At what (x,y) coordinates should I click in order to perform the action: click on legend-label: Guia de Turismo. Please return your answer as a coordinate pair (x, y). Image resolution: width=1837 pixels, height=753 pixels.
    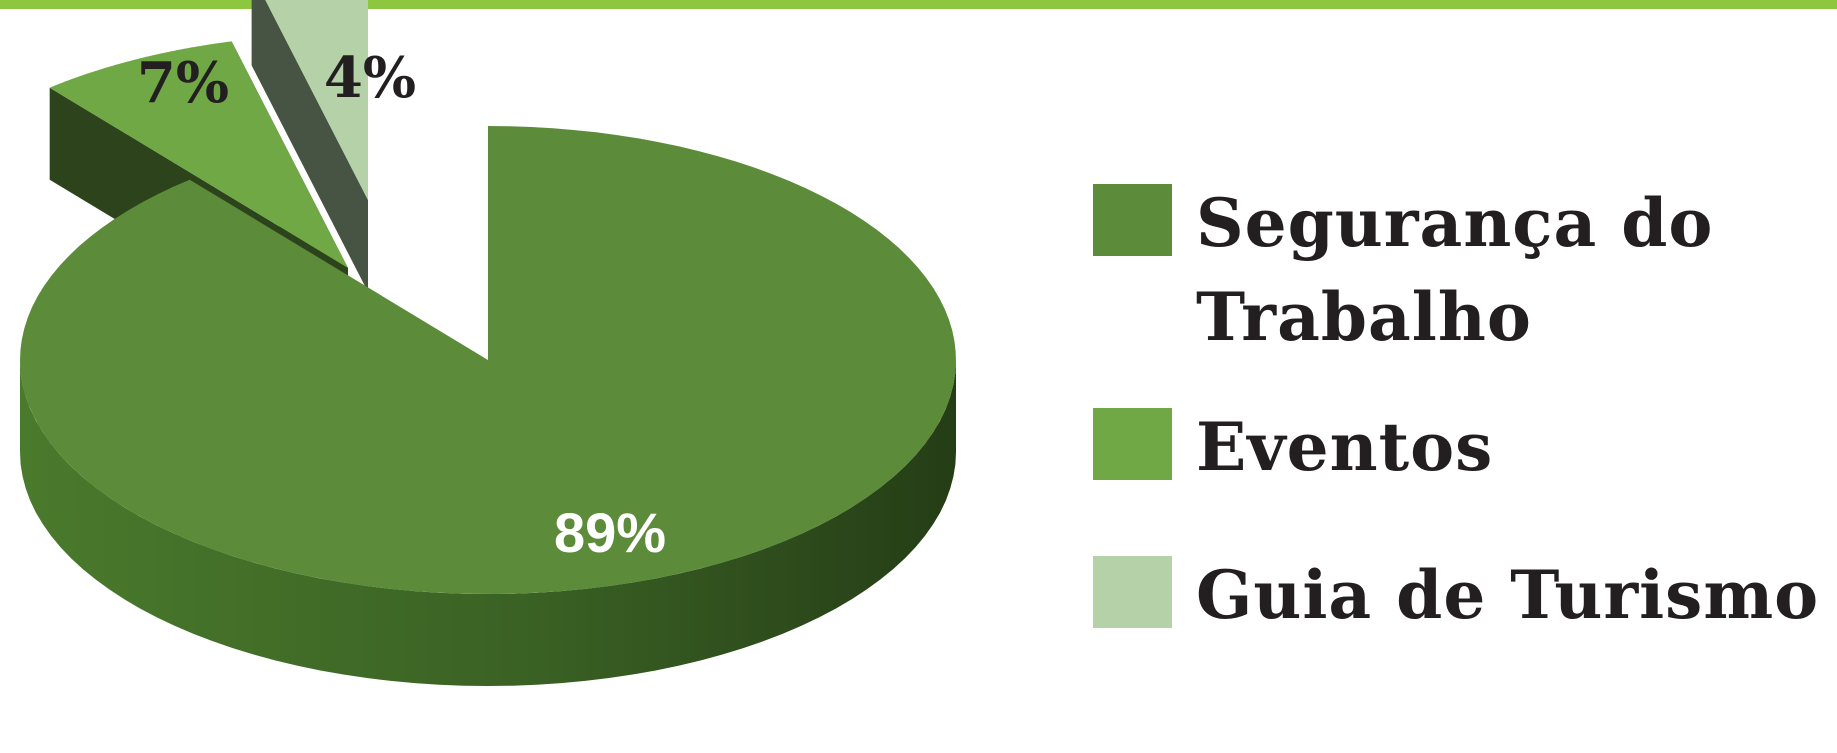
    Looking at the image, I should click on (1508, 595).